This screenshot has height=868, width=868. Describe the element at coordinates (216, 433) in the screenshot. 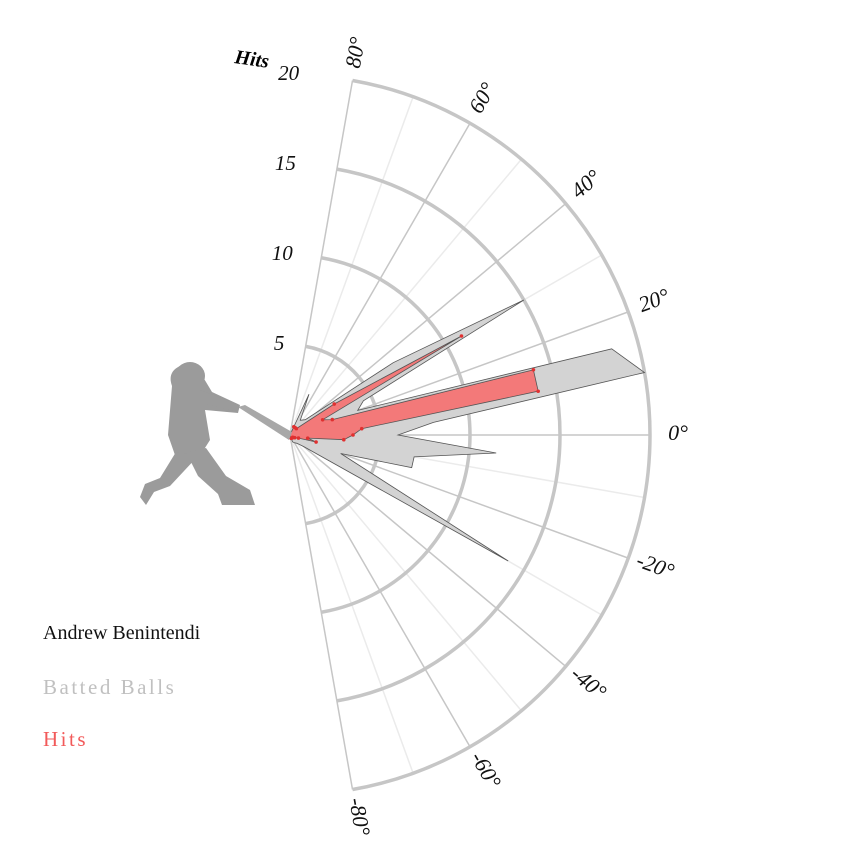

I see `batter-silhouette-icon` at that location.